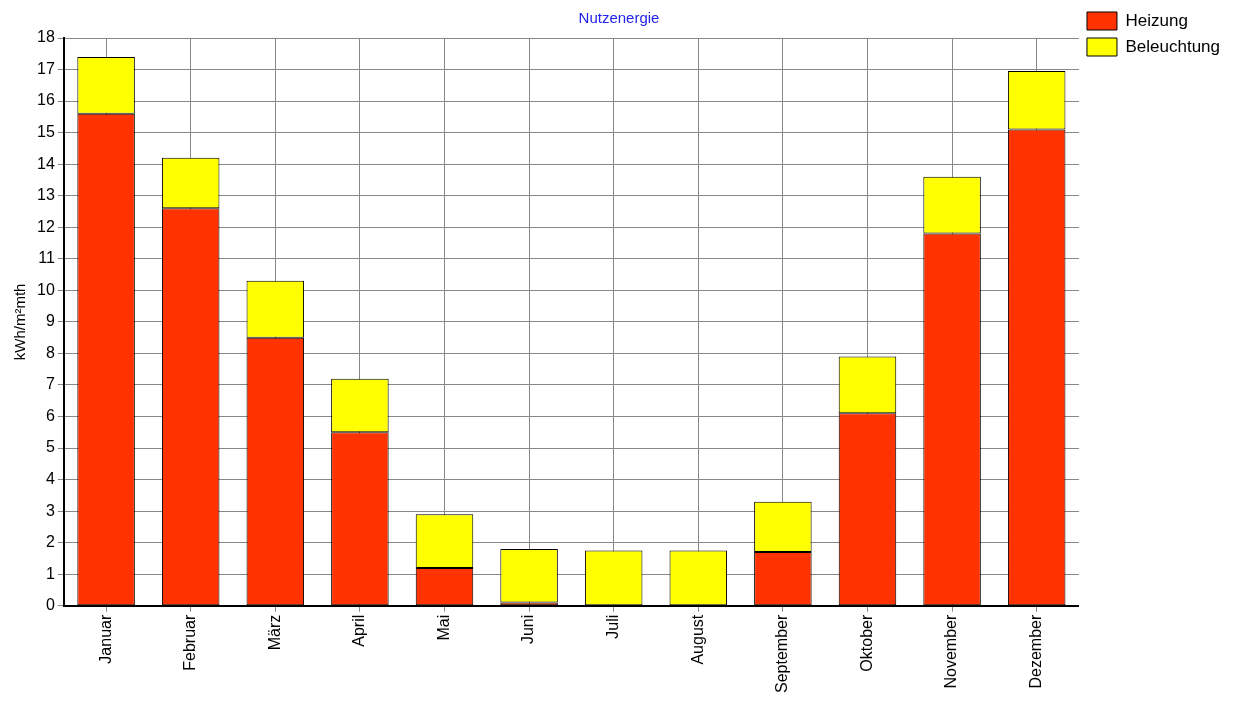  What do you see at coordinates (50, 605) in the screenshot?
I see `y-tick-label: 0` at bounding box center [50, 605].